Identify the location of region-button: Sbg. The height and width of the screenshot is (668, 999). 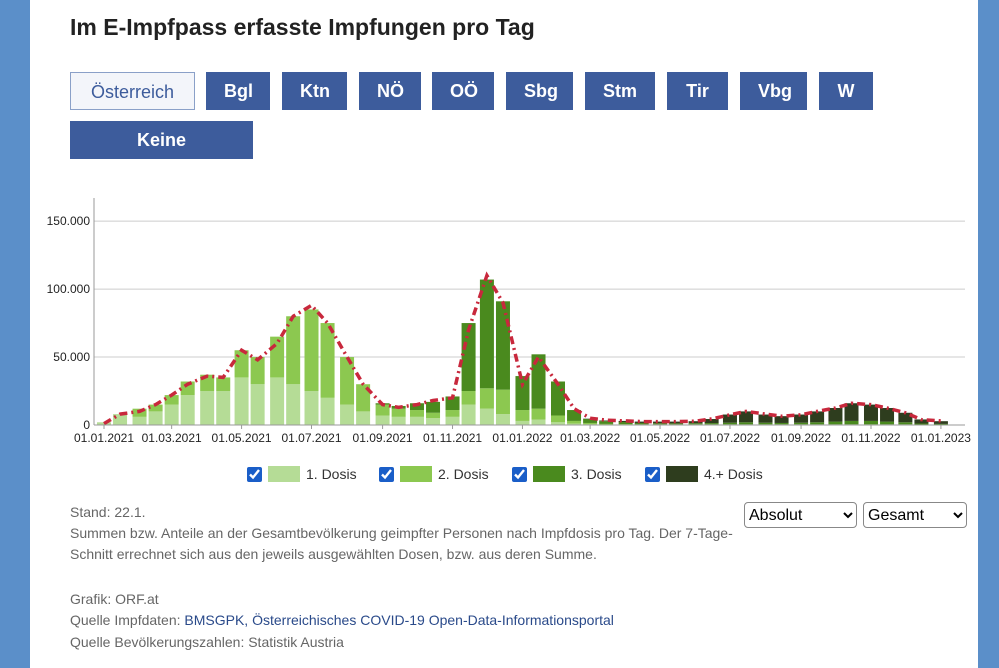
(539, 91).